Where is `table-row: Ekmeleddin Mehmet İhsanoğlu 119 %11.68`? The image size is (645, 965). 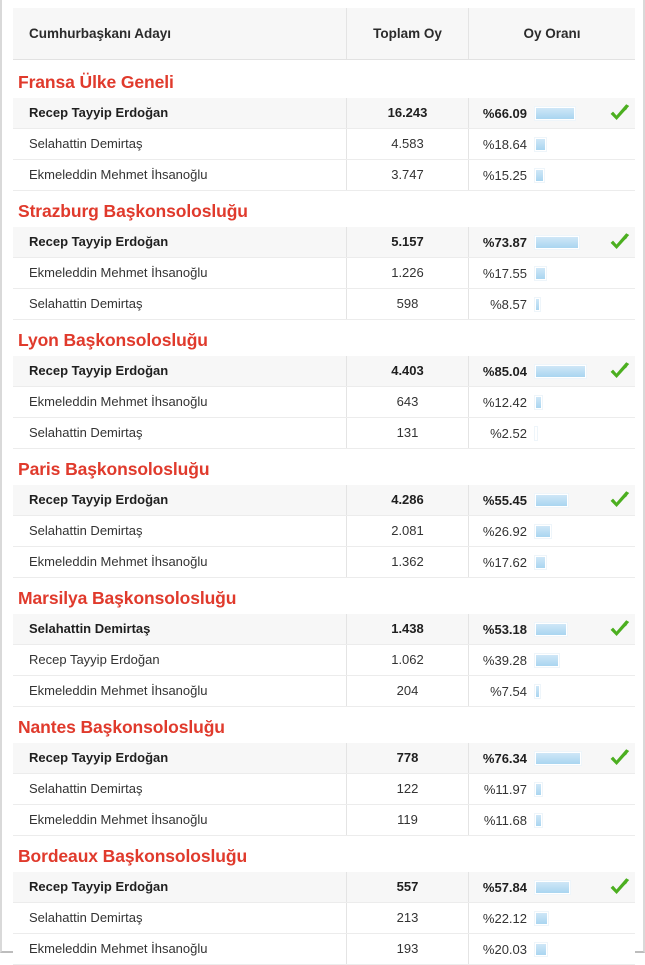
table-row: Ekmeleddin Mehmet İhsanoğlu 119 %11.68 is located at coordinates (324, 820).